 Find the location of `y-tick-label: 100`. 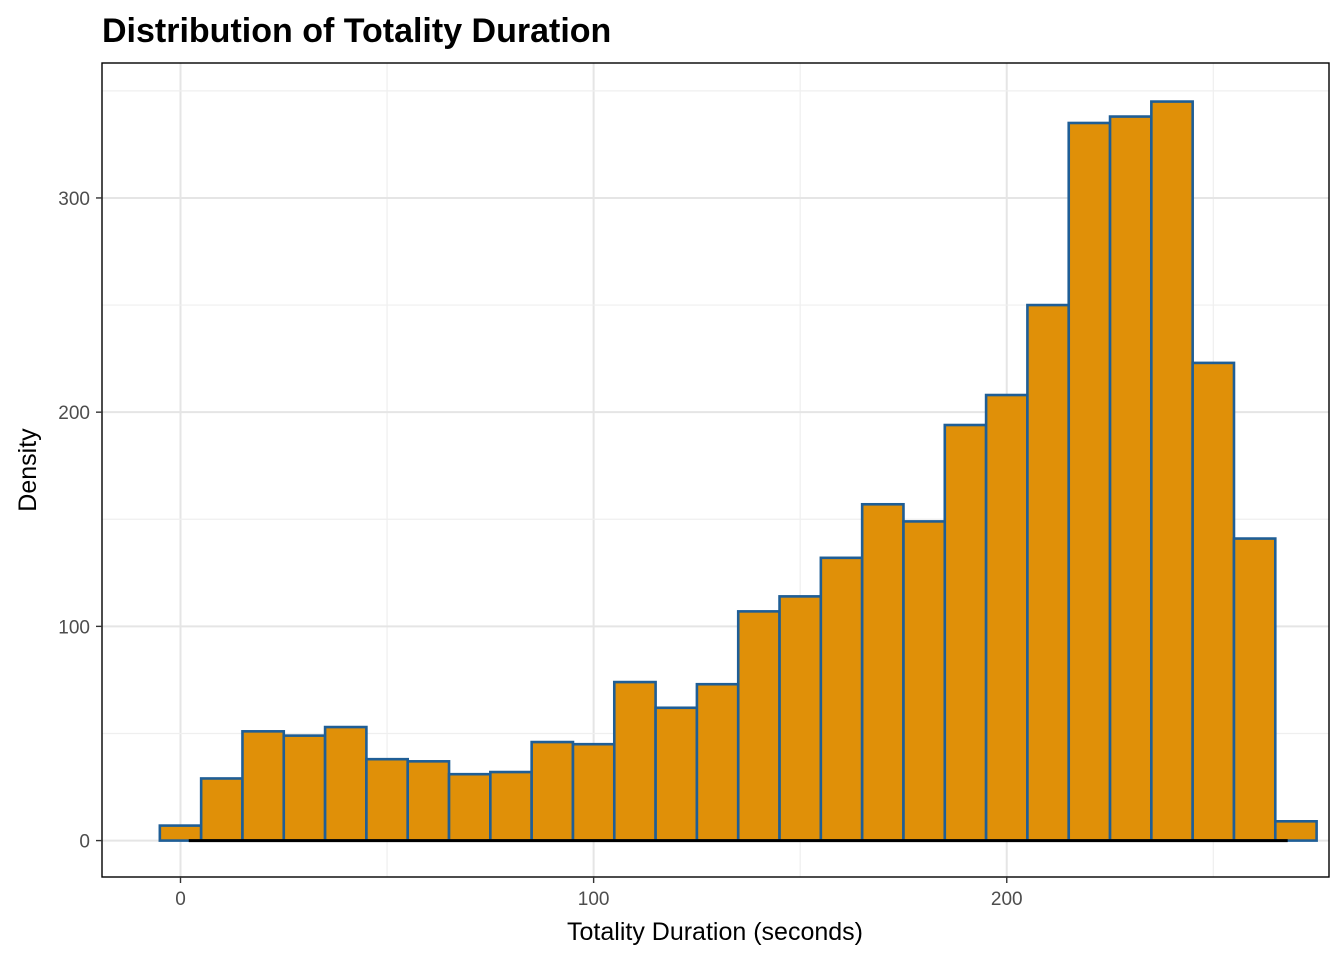

y-tick-label: 100 is located at coordinates (74, 627).